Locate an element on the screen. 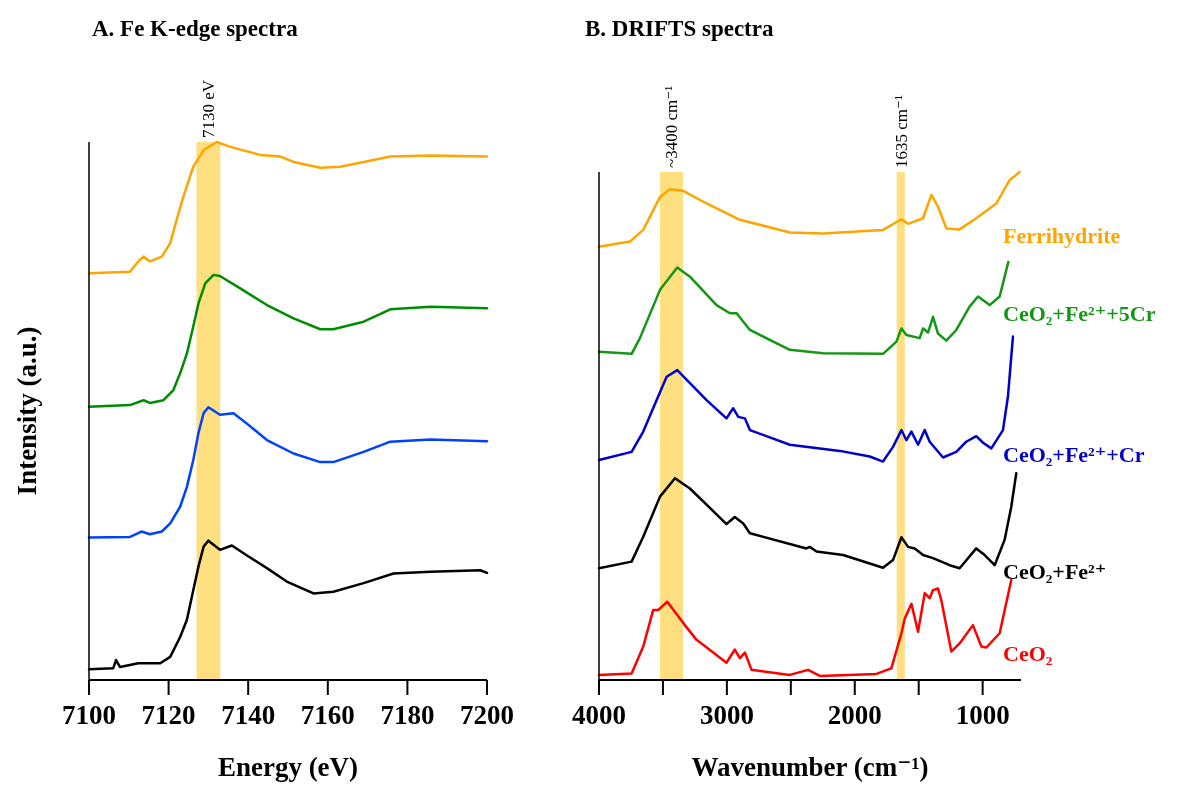 The height and width of the screenshot is (789, 1187). chart-title: A. Fe K-edge spectra is located at coordinates (195, 28).